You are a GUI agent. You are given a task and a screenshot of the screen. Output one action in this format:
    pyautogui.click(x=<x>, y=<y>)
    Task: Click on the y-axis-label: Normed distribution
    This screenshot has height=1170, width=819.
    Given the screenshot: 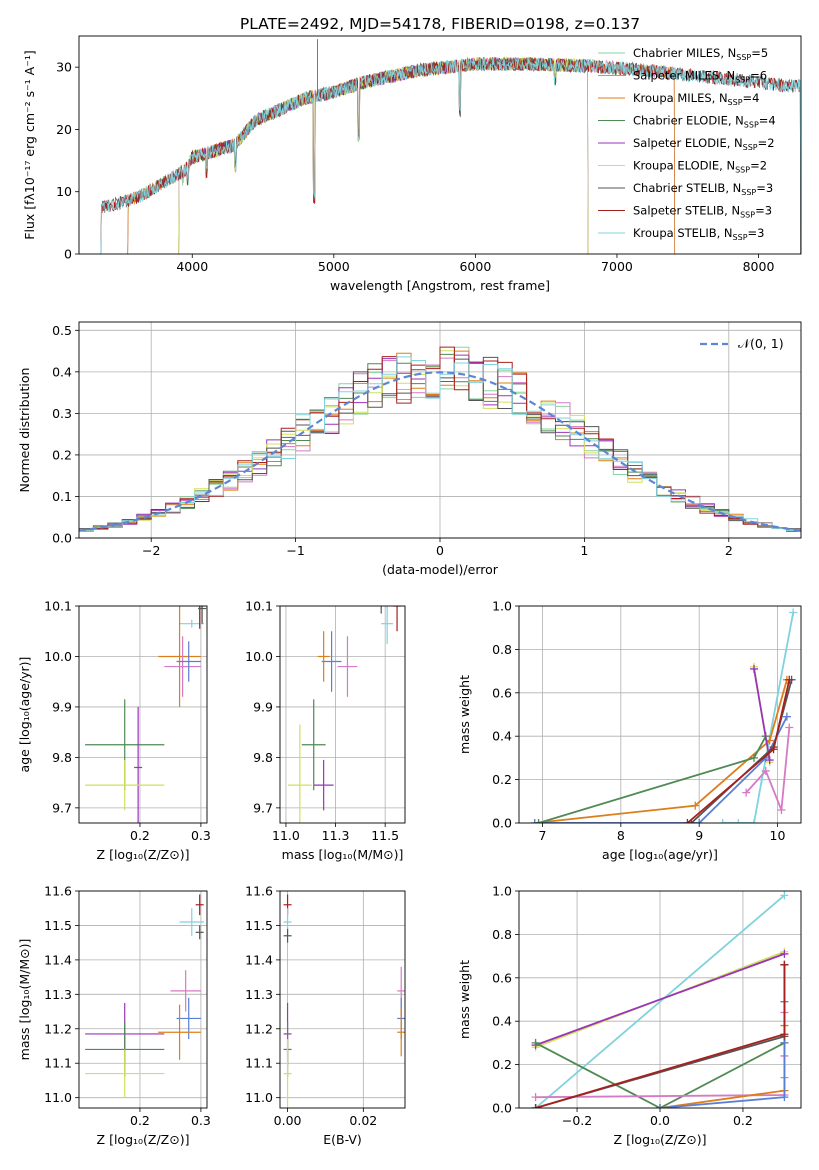 What is the action you would take?
    pyautogui.click(x=24, y=430)
    